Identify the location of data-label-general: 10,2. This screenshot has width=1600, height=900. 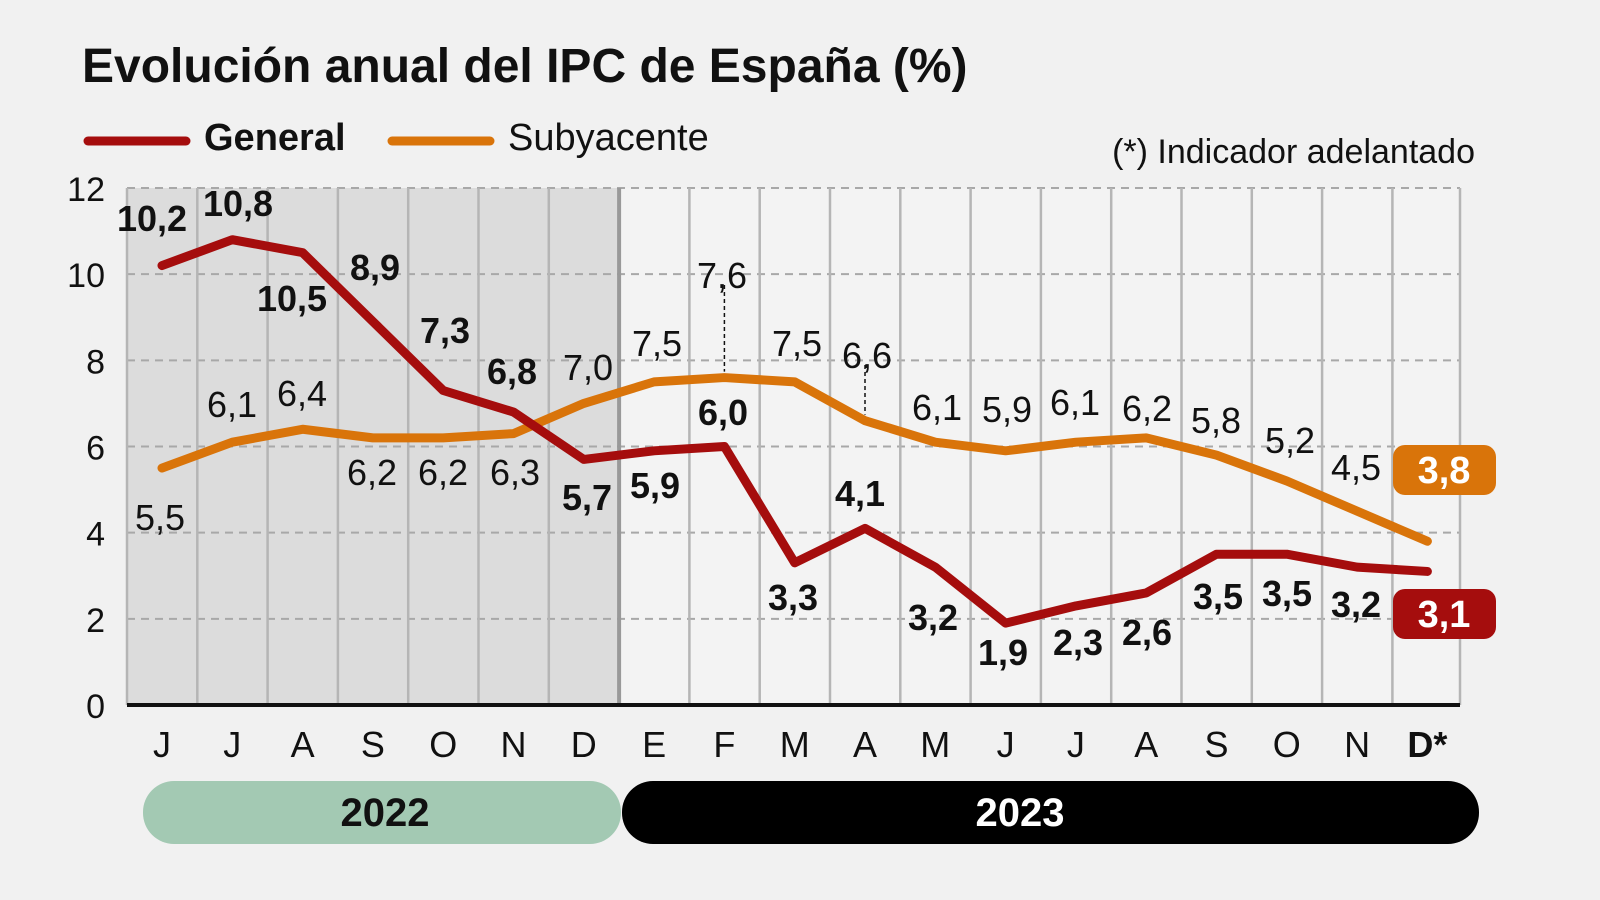
(152, 218).